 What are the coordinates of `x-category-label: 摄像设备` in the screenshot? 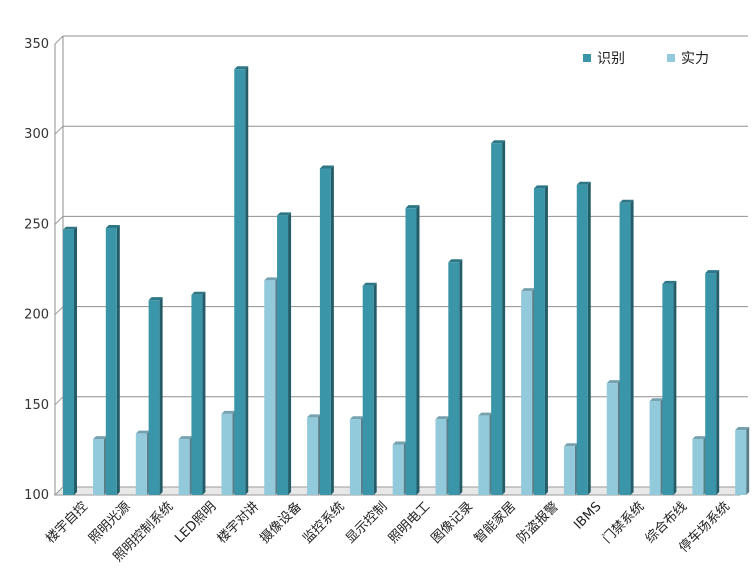 It's located at (281, 523).